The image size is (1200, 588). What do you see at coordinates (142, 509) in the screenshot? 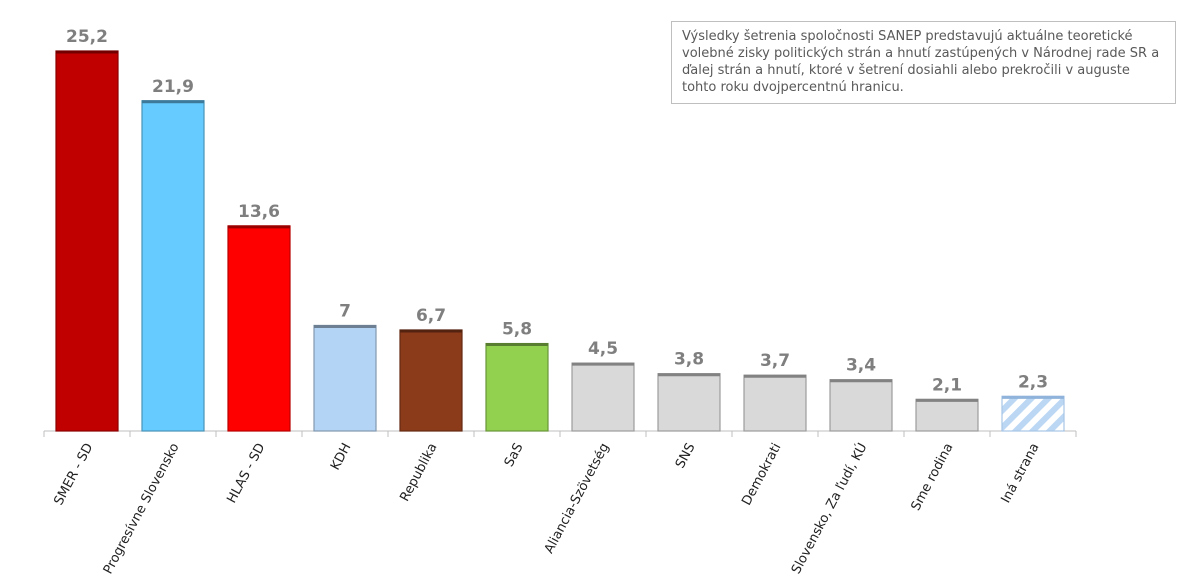
I see `category-label: Progresívne Slovensko` at bounding box center [142, 509].